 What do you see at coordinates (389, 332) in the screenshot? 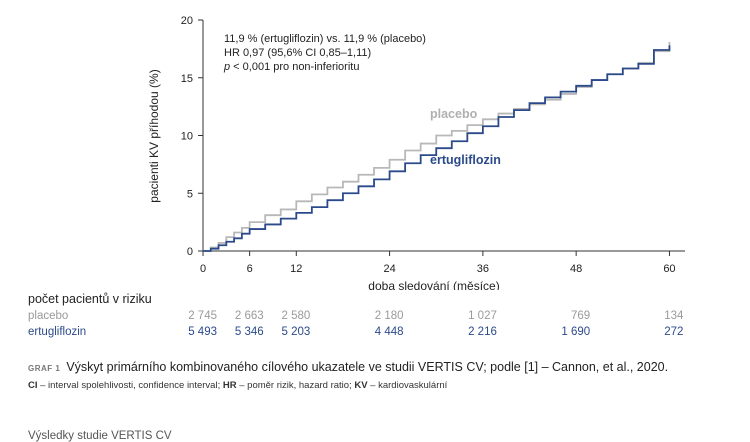
I see `risk-cell: 4 448` at bounding box center [389, 332].